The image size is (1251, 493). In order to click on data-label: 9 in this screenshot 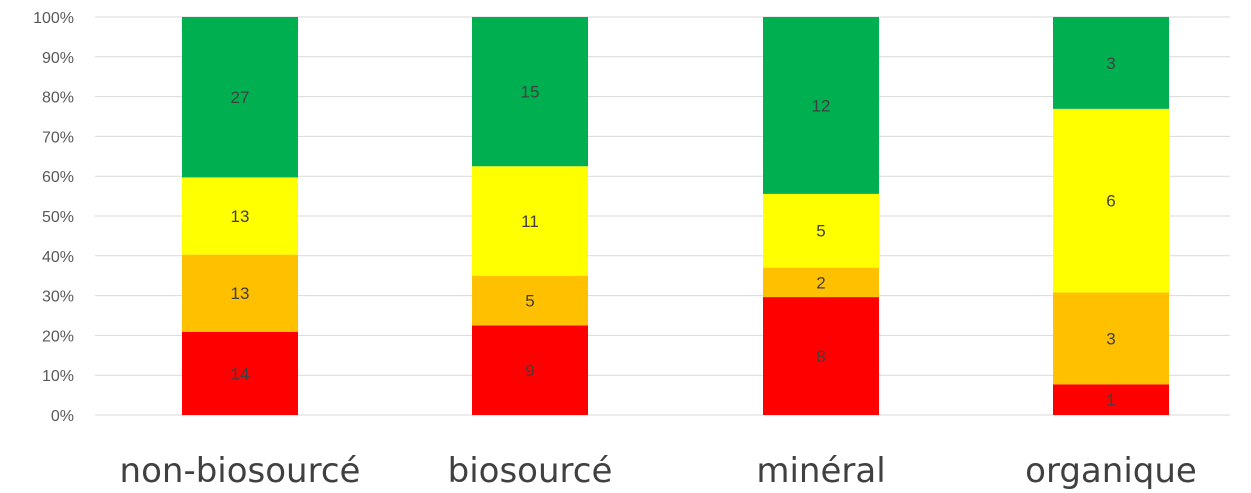, I will do `click(529, 370)`.